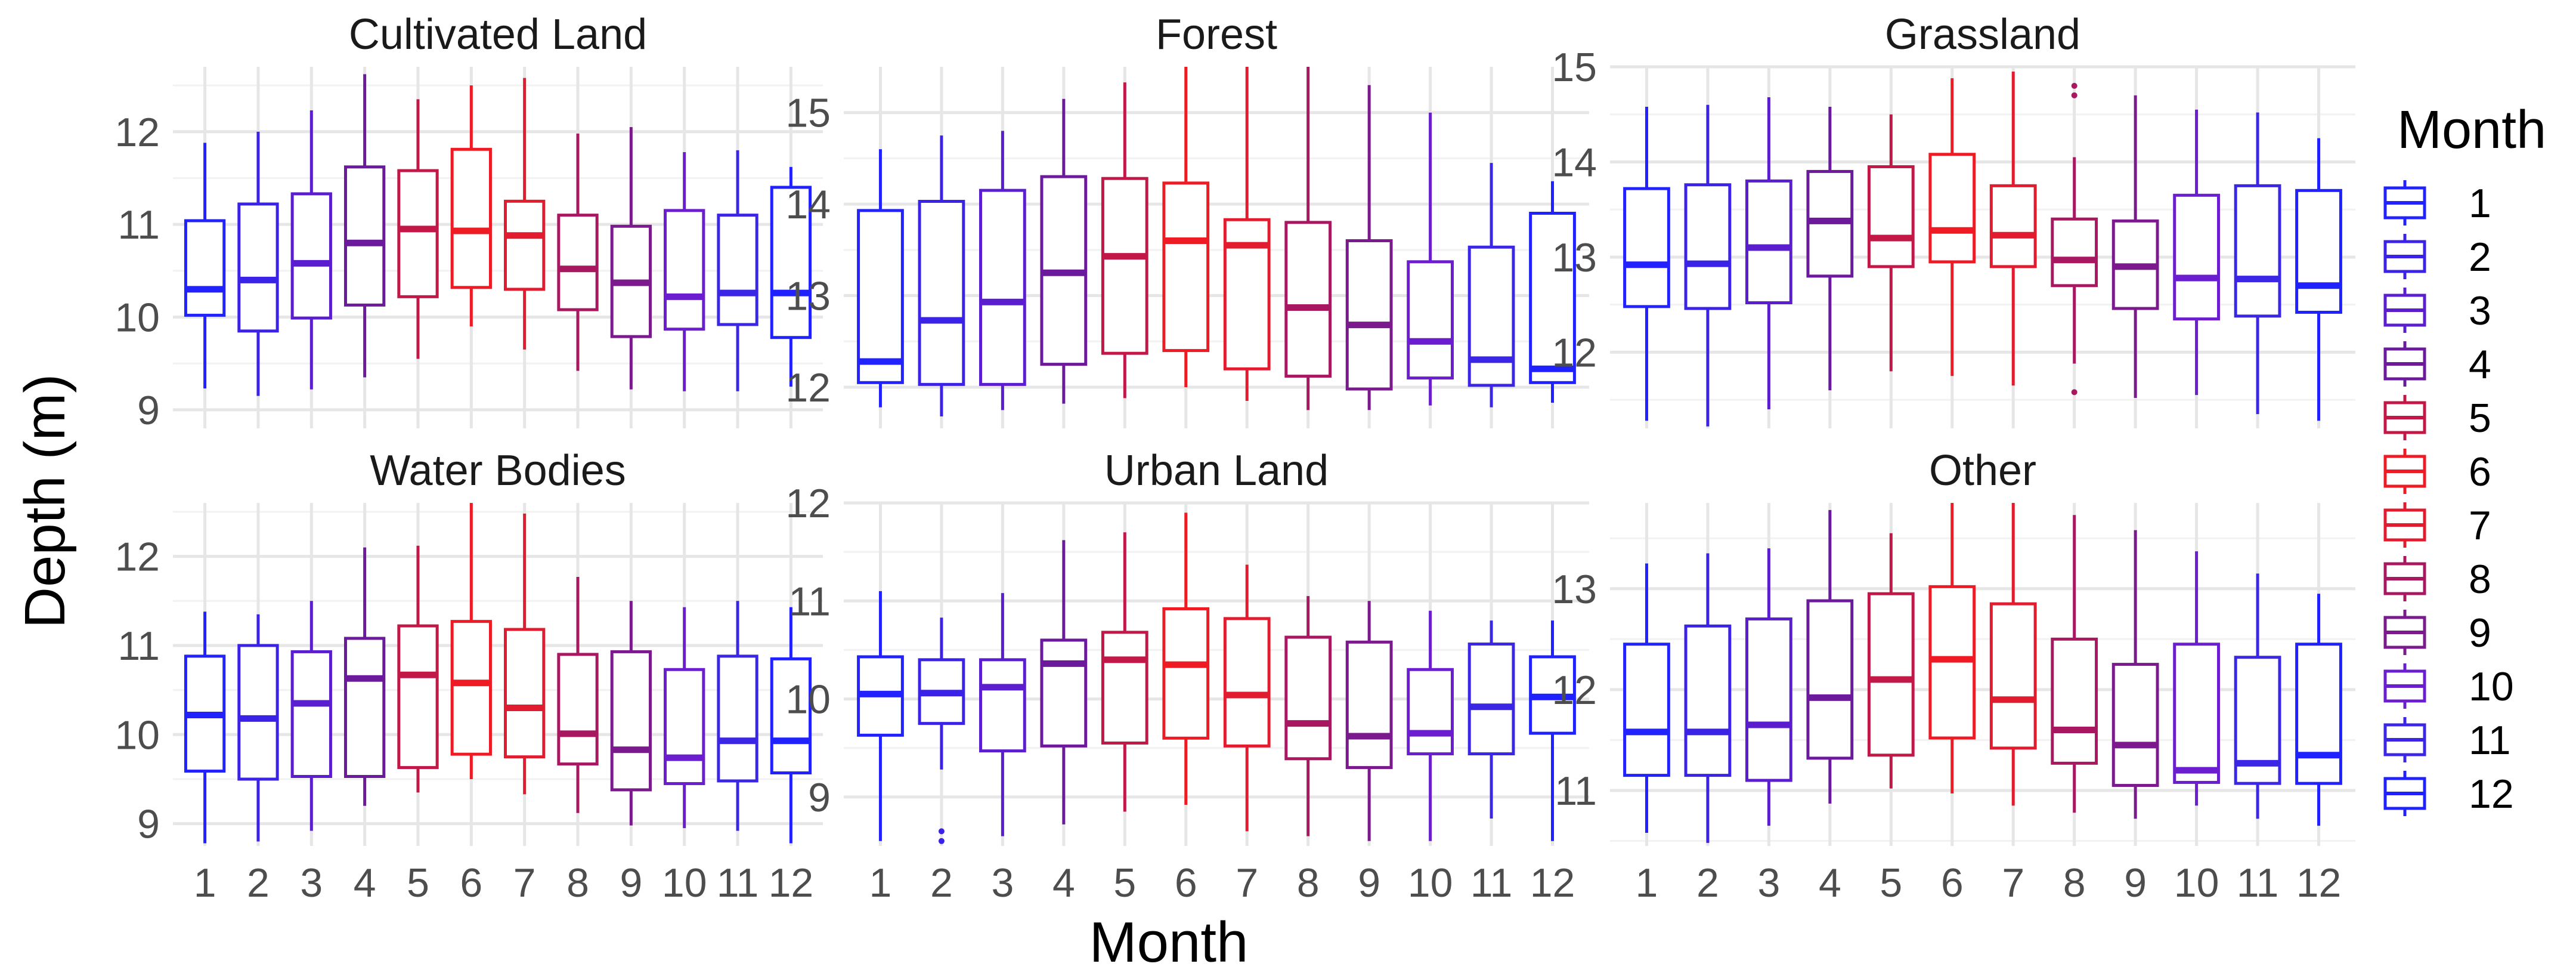 This screenshot has width=2576, height=979. I want to click on legend-item-8: 8, so click(2437, 579).